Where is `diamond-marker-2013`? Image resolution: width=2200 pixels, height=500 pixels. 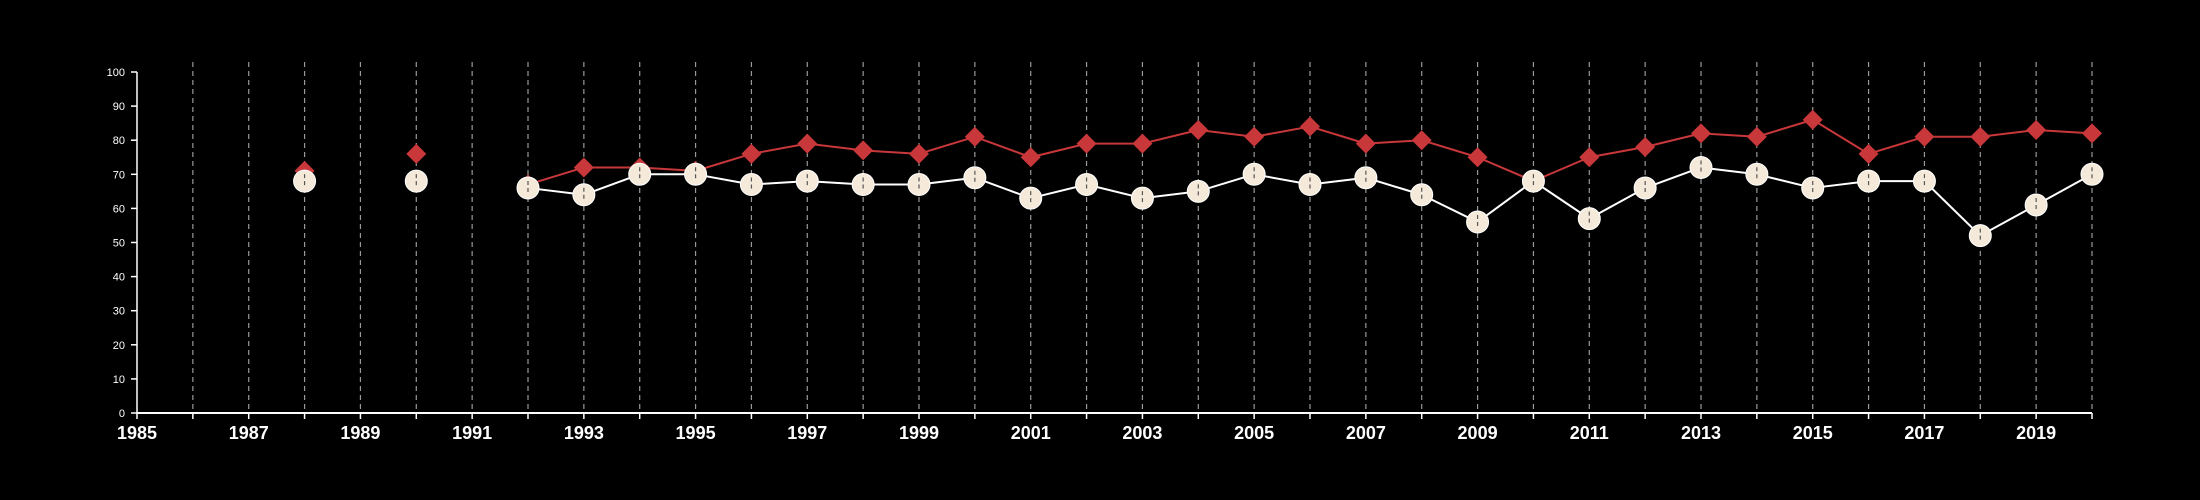 diamond-marker-2013 is located at coordinates (1701, 133).